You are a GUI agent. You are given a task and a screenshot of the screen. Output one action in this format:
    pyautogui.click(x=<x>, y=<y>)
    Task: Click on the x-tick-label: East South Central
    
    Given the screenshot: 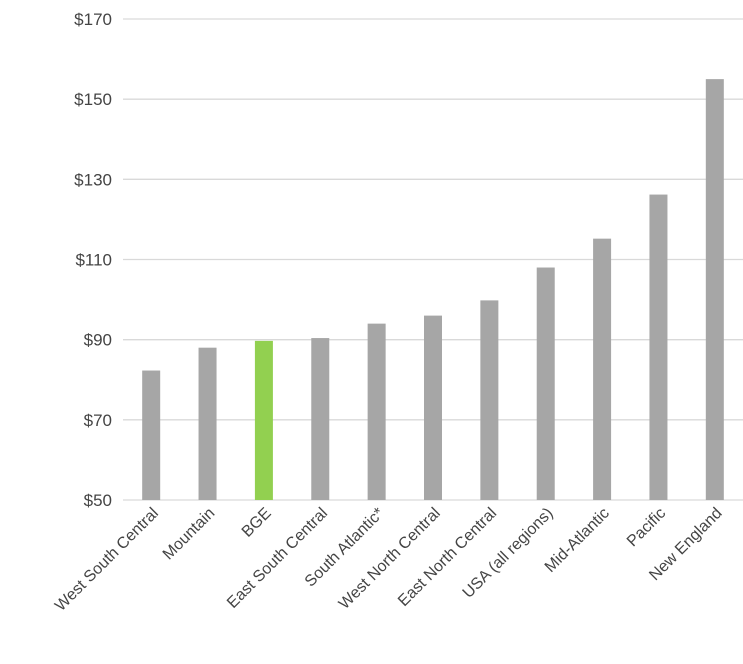 What is the action you would take?
    pyautogui.click(x=277, y=558)
    